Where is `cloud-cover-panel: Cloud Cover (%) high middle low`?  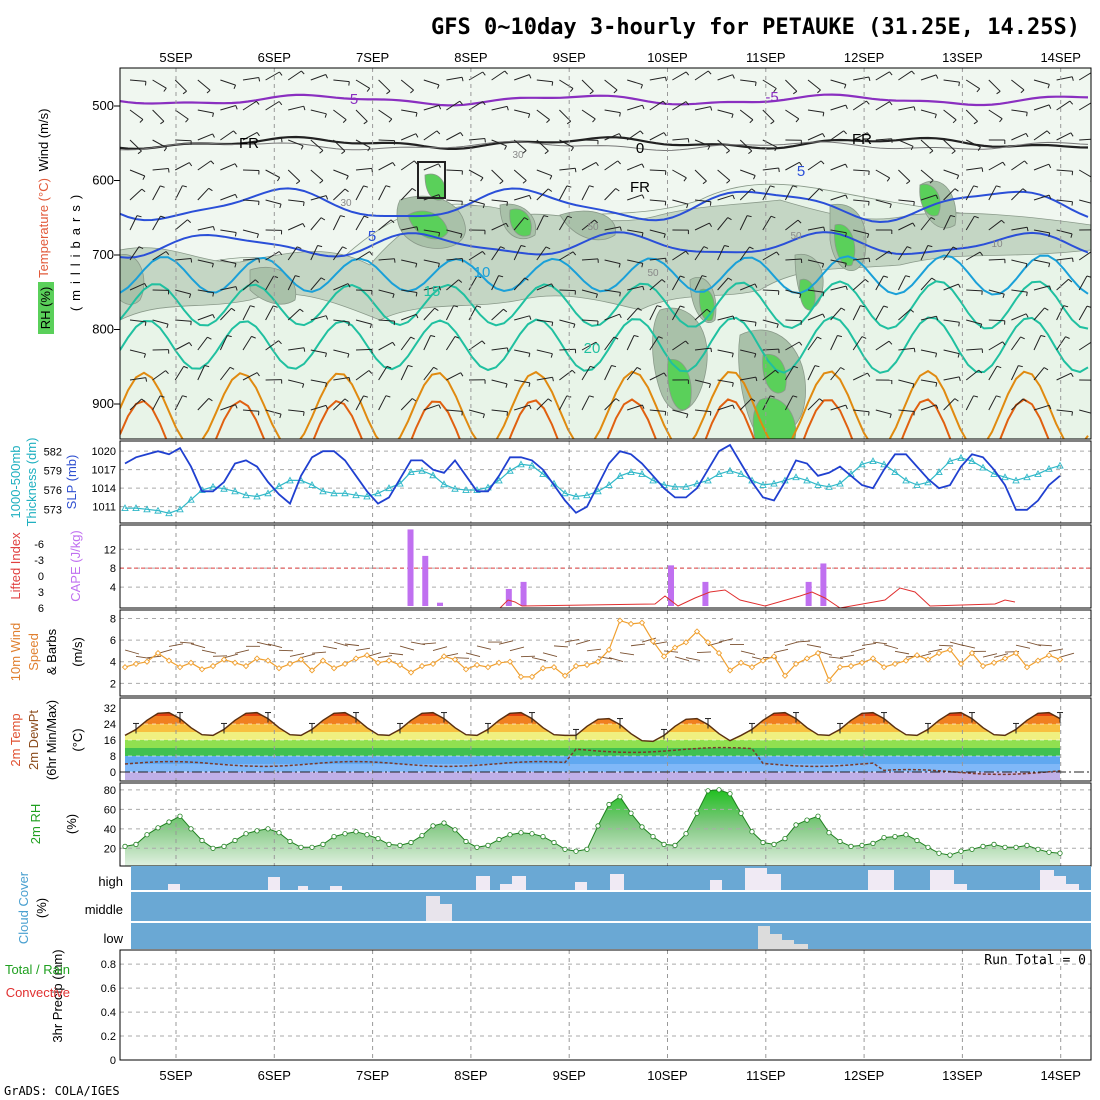
cloud-cover-panel: Cloud Cover (%) high middle low is located at coordinates (553, 907).